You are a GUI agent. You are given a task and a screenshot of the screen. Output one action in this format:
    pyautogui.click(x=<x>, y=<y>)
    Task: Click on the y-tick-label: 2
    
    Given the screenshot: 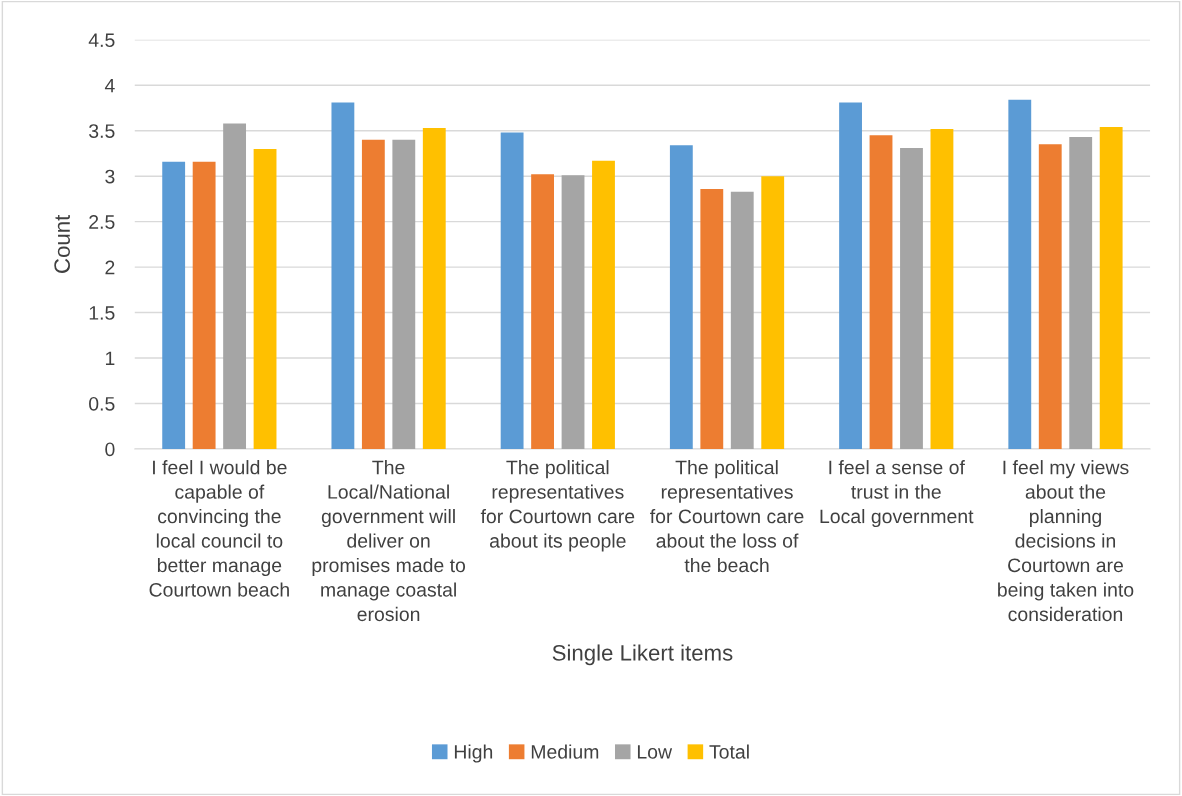 What is the action you would take?
    pyautogui.click(x=110, y=267)
    